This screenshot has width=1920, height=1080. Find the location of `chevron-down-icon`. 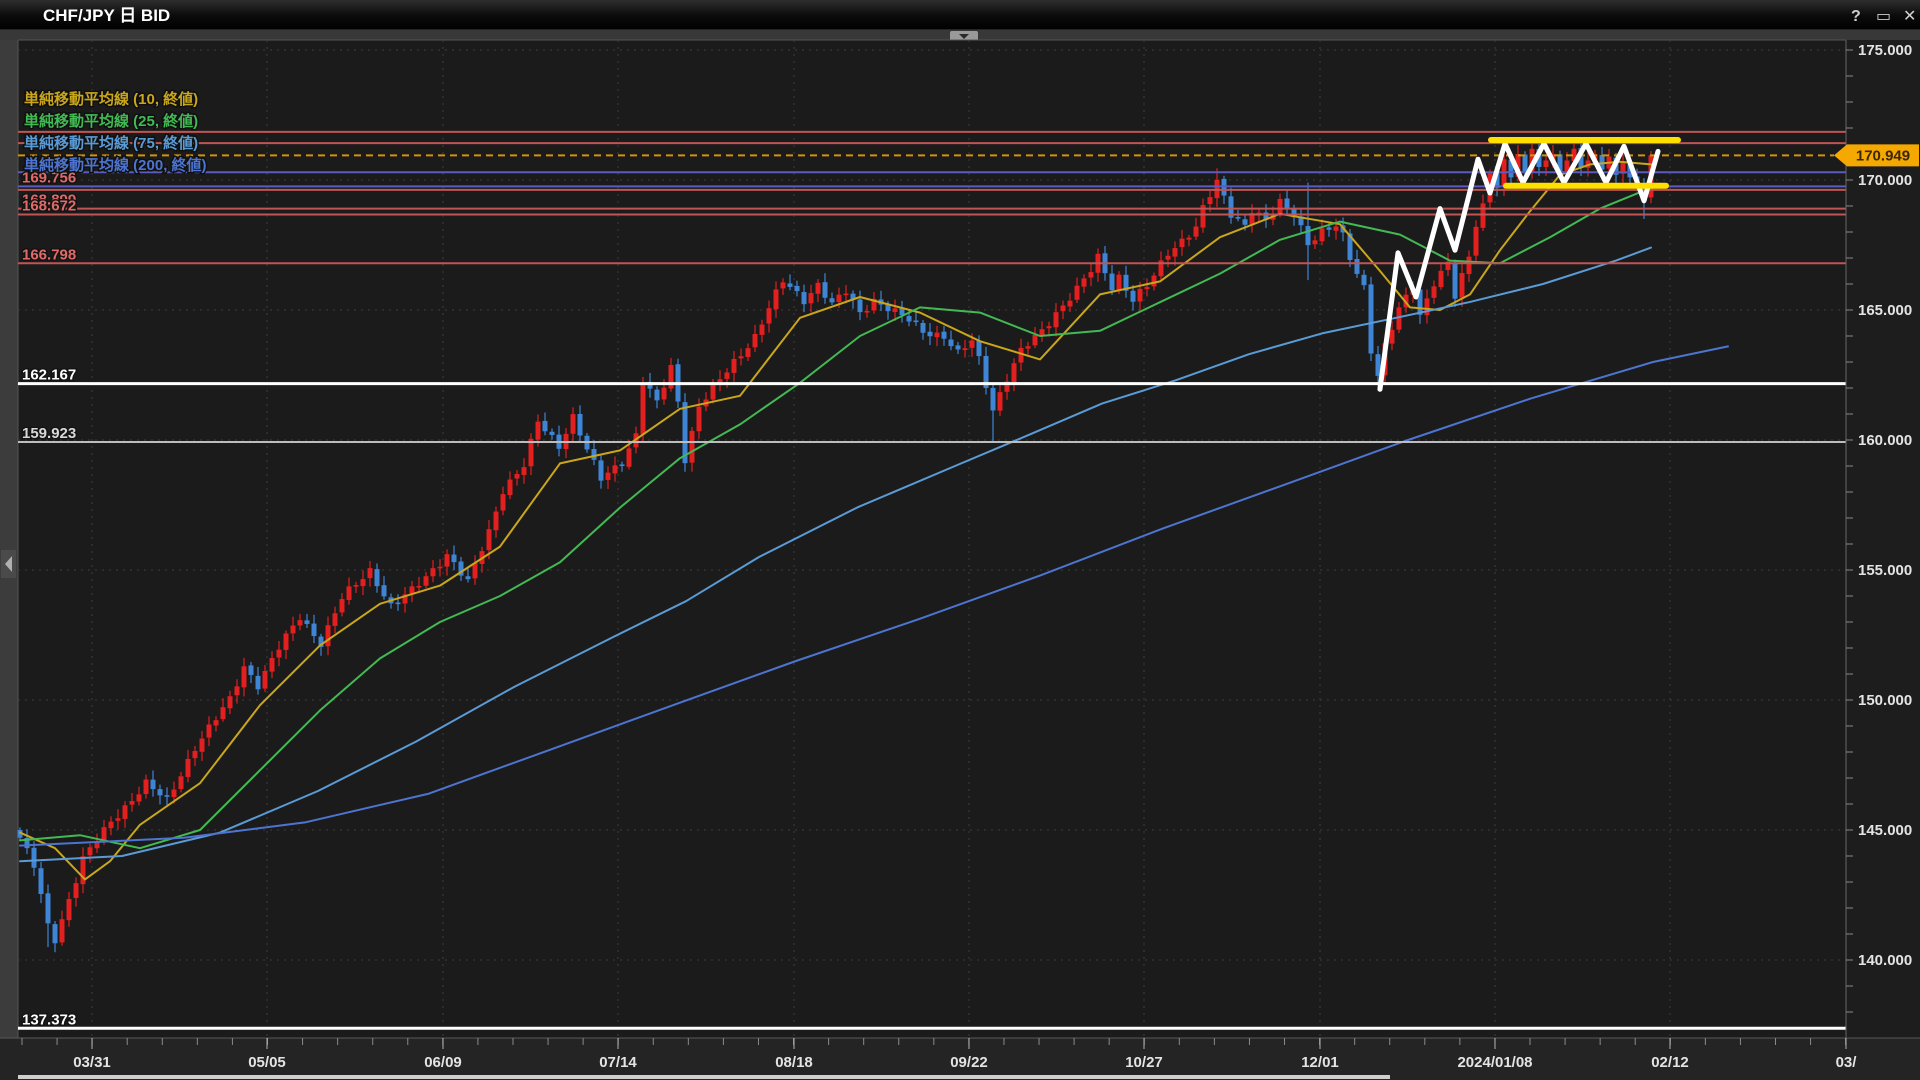

chevron-down-icon is located at coordinates (964, 36).